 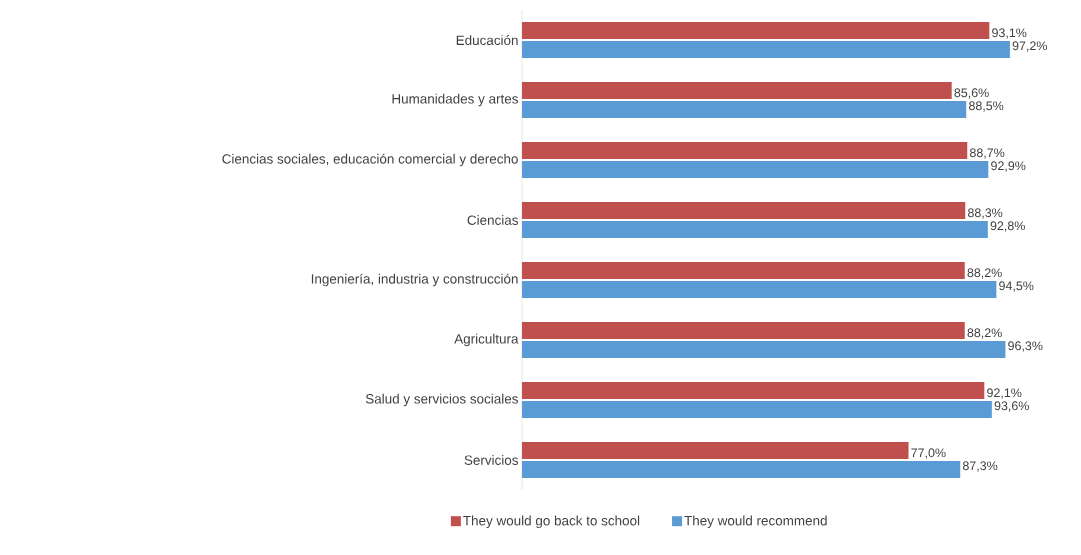 What do you see at coordinates (1007, 226) in the screenshot?
I see `data-label: 92,8%` at bounding box center [1007, 226].